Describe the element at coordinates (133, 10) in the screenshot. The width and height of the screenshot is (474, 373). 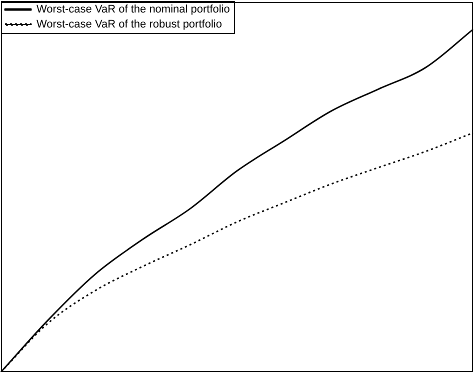
I see `legend-label: Worst-case VaR of the nominal portfolio` at that location.